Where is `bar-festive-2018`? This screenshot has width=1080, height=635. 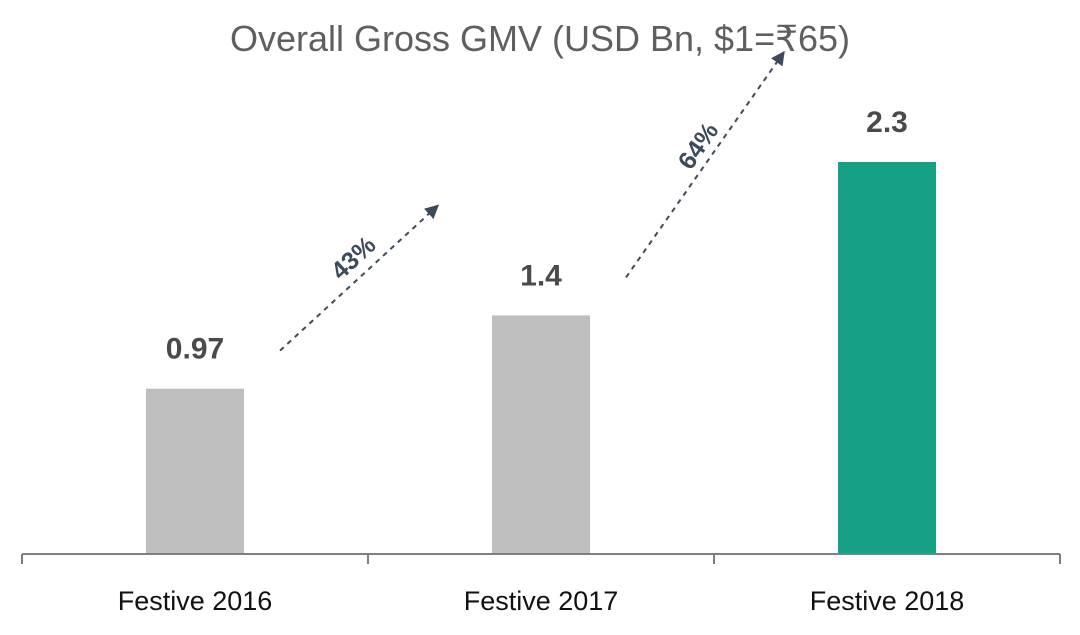
bar-festive-2018 is located at coordinates (887, 358).